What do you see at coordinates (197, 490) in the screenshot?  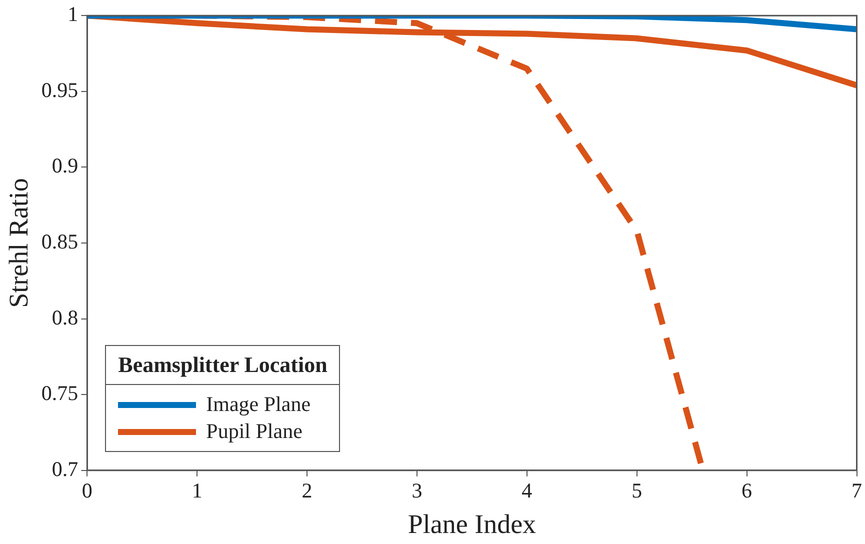 I see `x-tick-label: 1` at bounding box center [197, 490].